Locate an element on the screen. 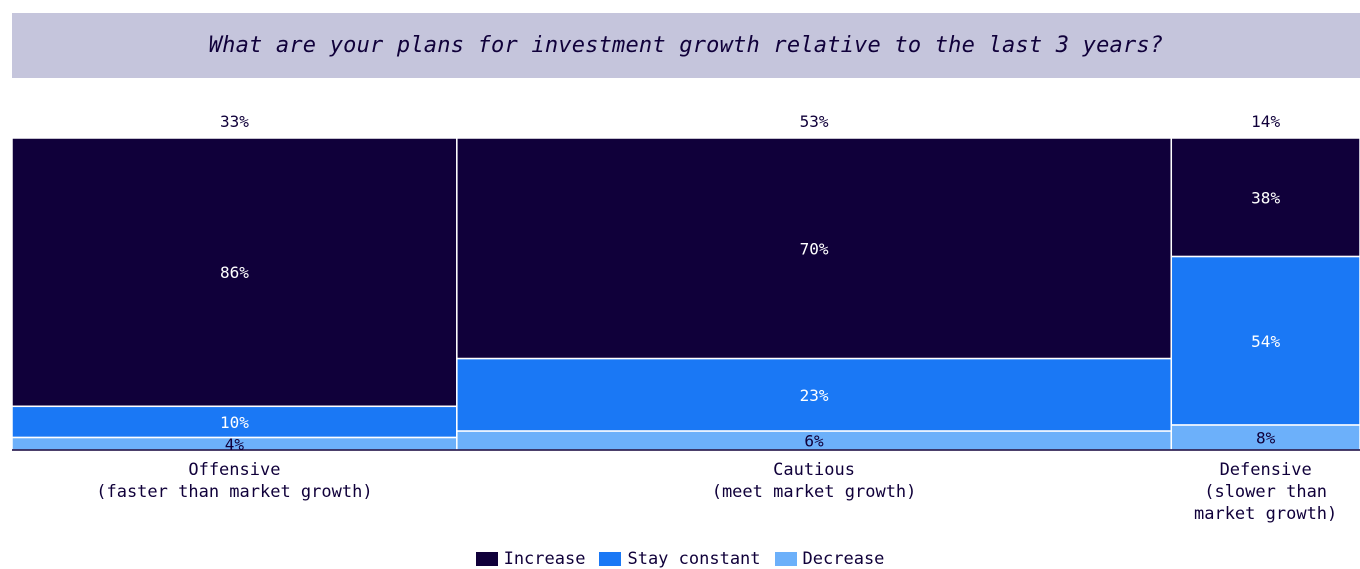  segment-value-label: 23% is located at coordinates (814, 395).